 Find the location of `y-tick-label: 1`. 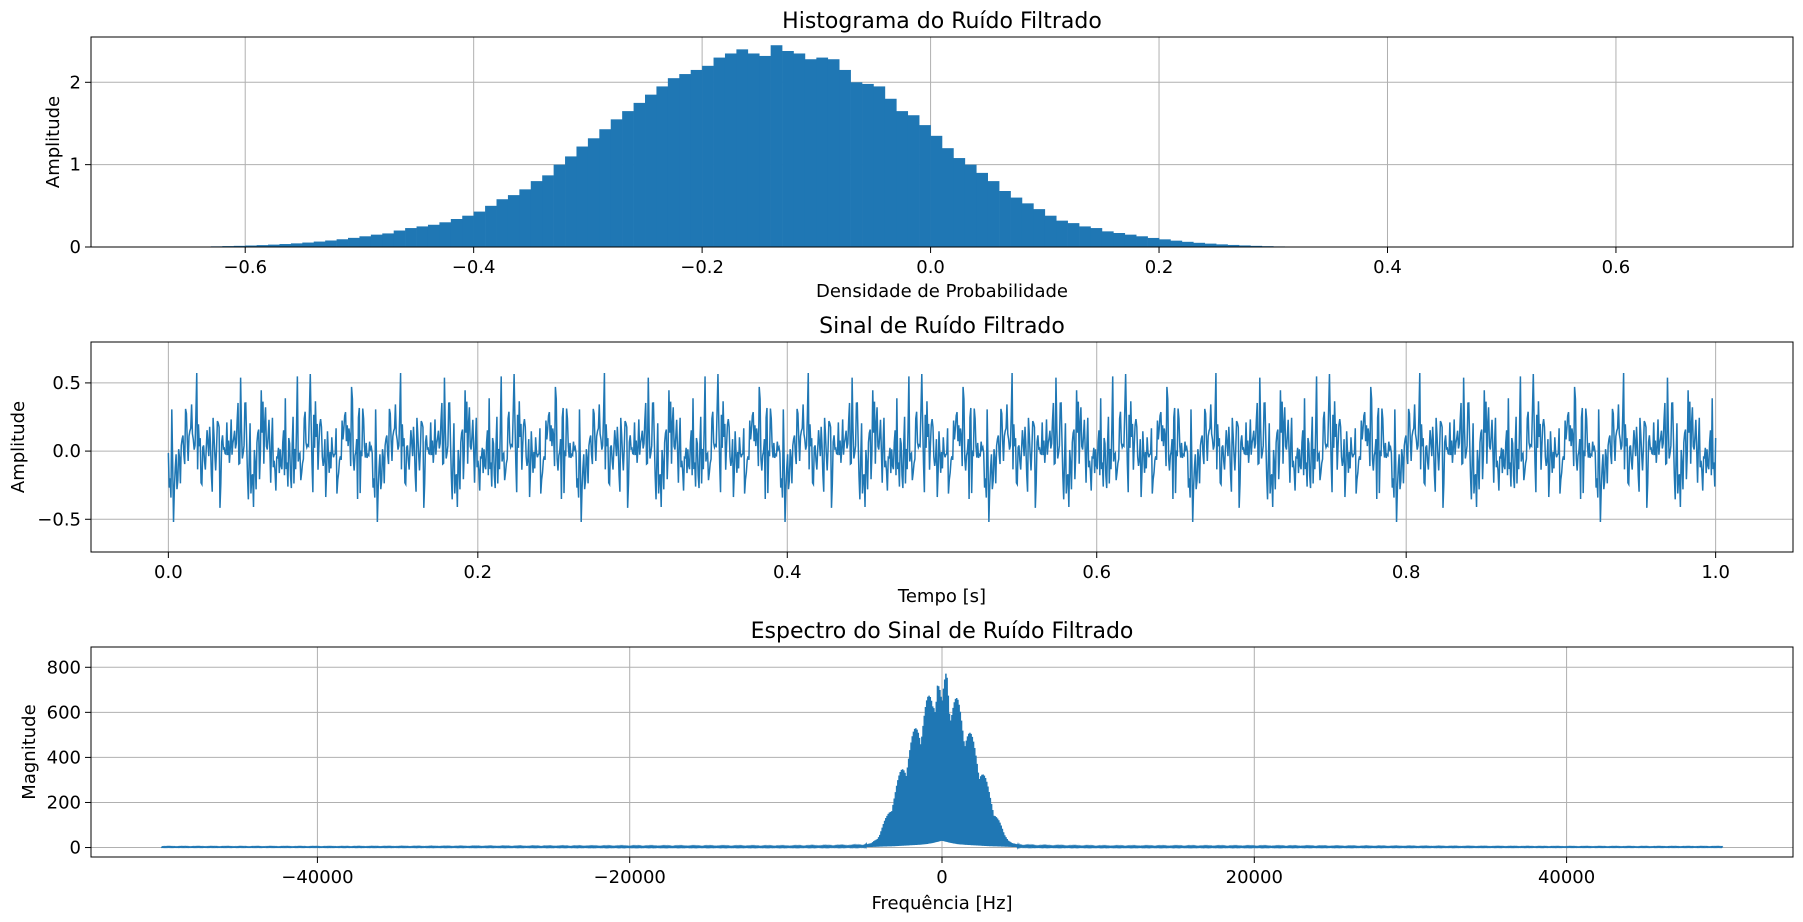

y-tick-label: 1 is located at coordinates (75, 165).